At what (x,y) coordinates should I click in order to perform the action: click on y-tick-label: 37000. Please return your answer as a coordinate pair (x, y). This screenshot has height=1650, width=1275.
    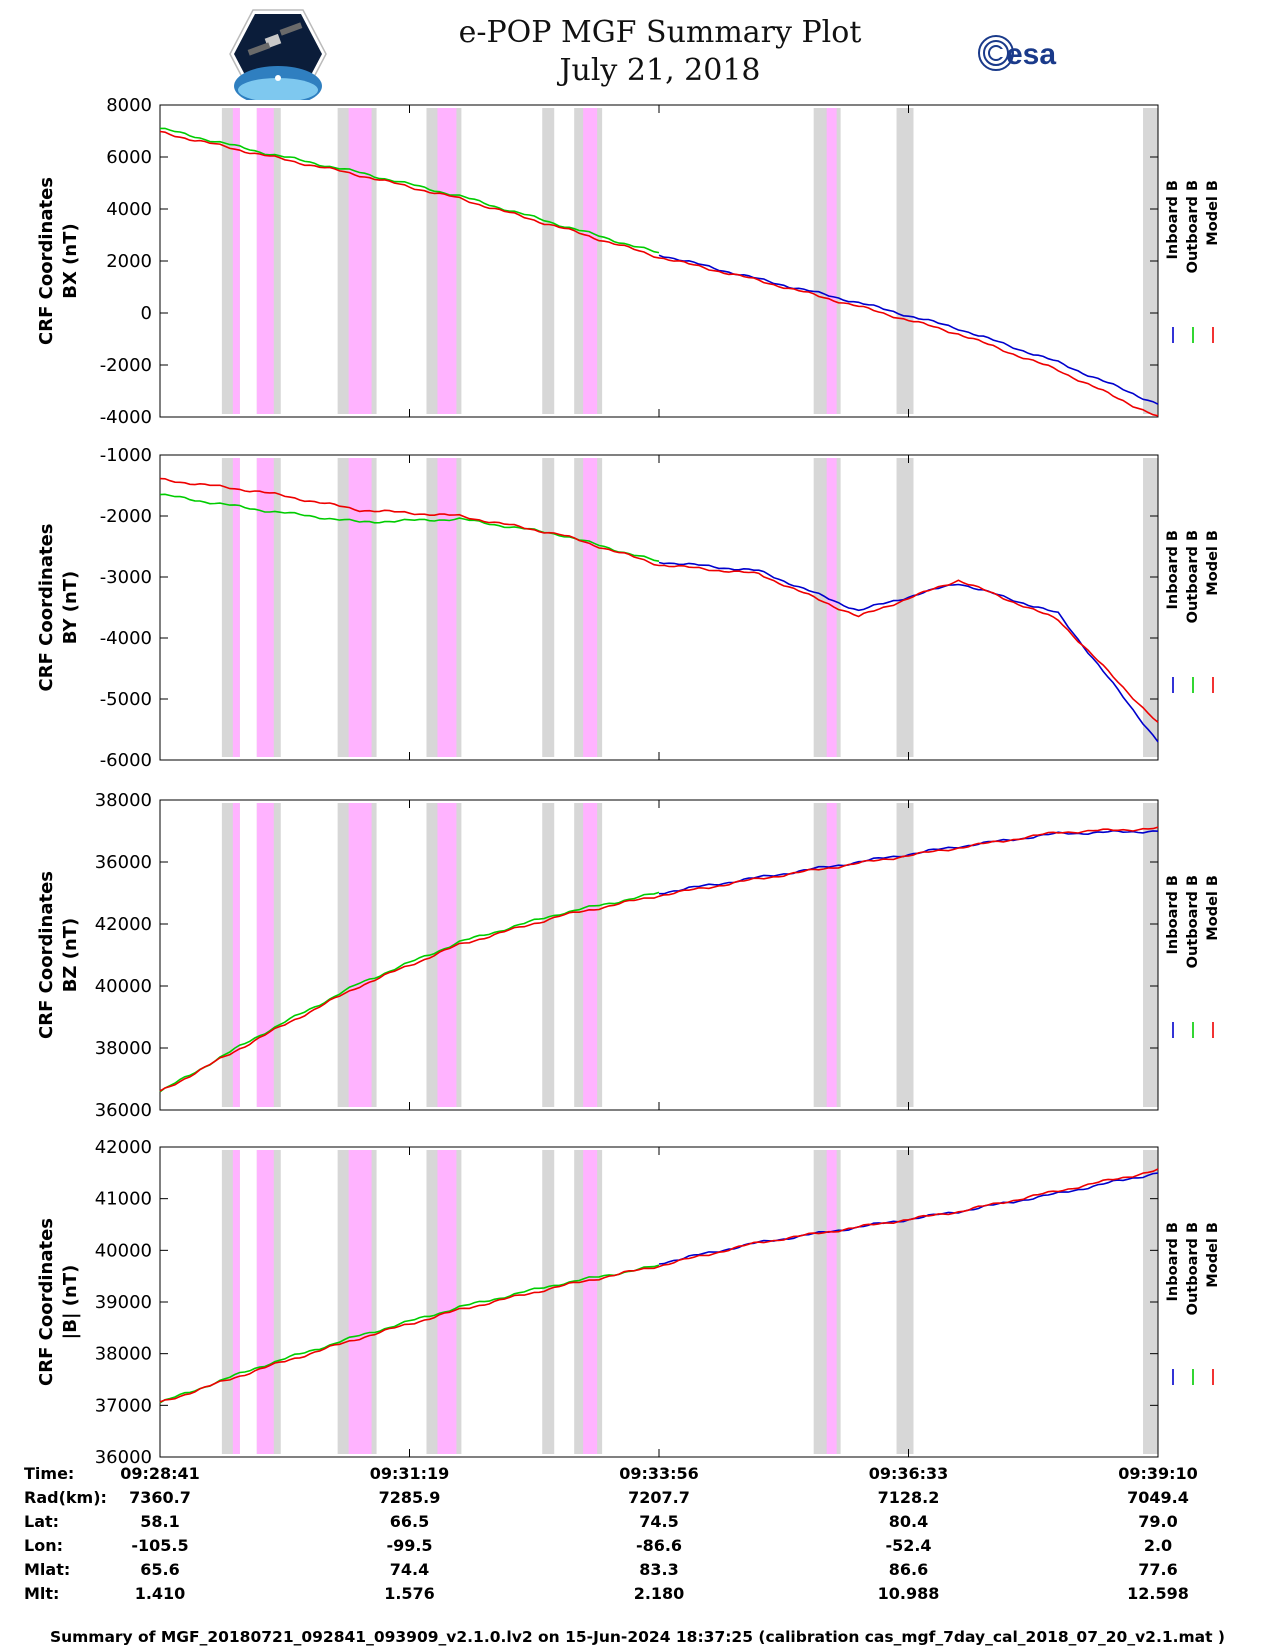
    Looking at the image, I should click on (123, 1405).